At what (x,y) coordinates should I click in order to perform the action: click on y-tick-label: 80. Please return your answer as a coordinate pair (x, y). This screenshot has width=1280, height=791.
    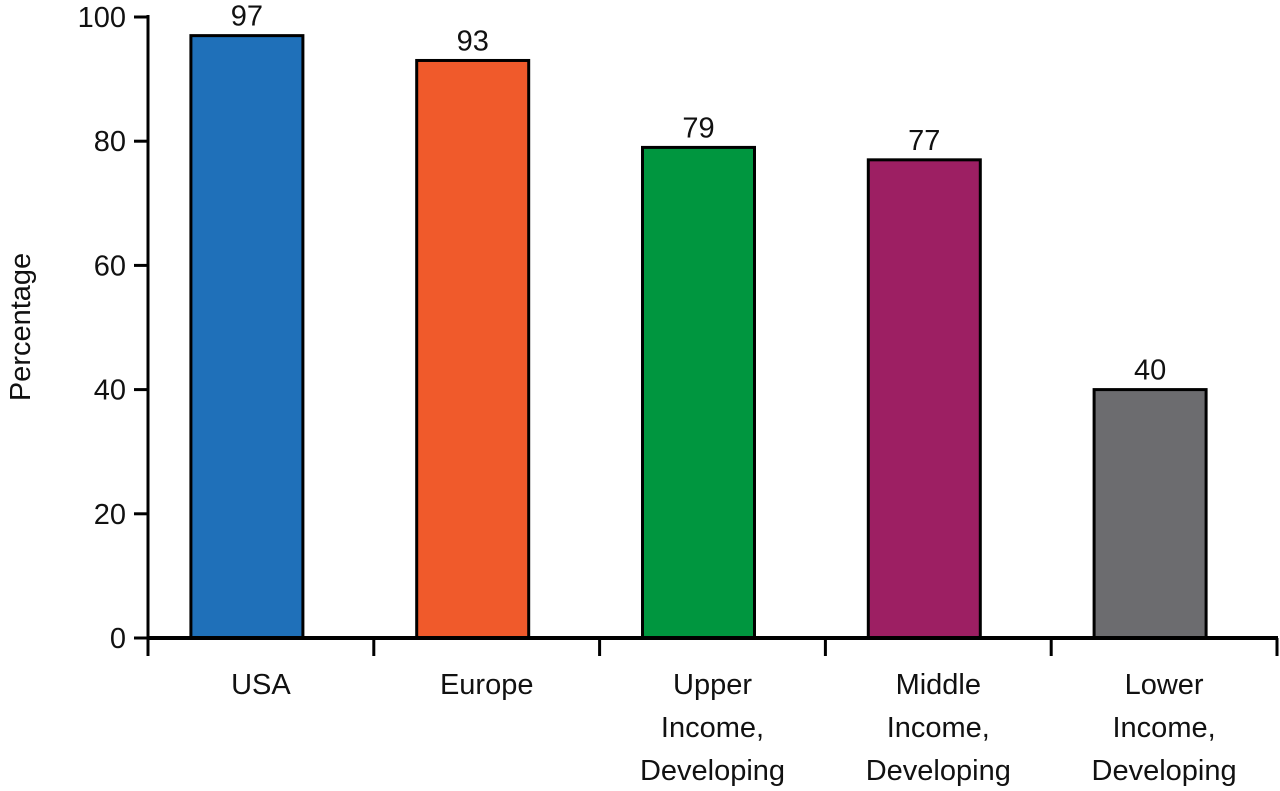
    Looking at the image, I should click on (110, 142).